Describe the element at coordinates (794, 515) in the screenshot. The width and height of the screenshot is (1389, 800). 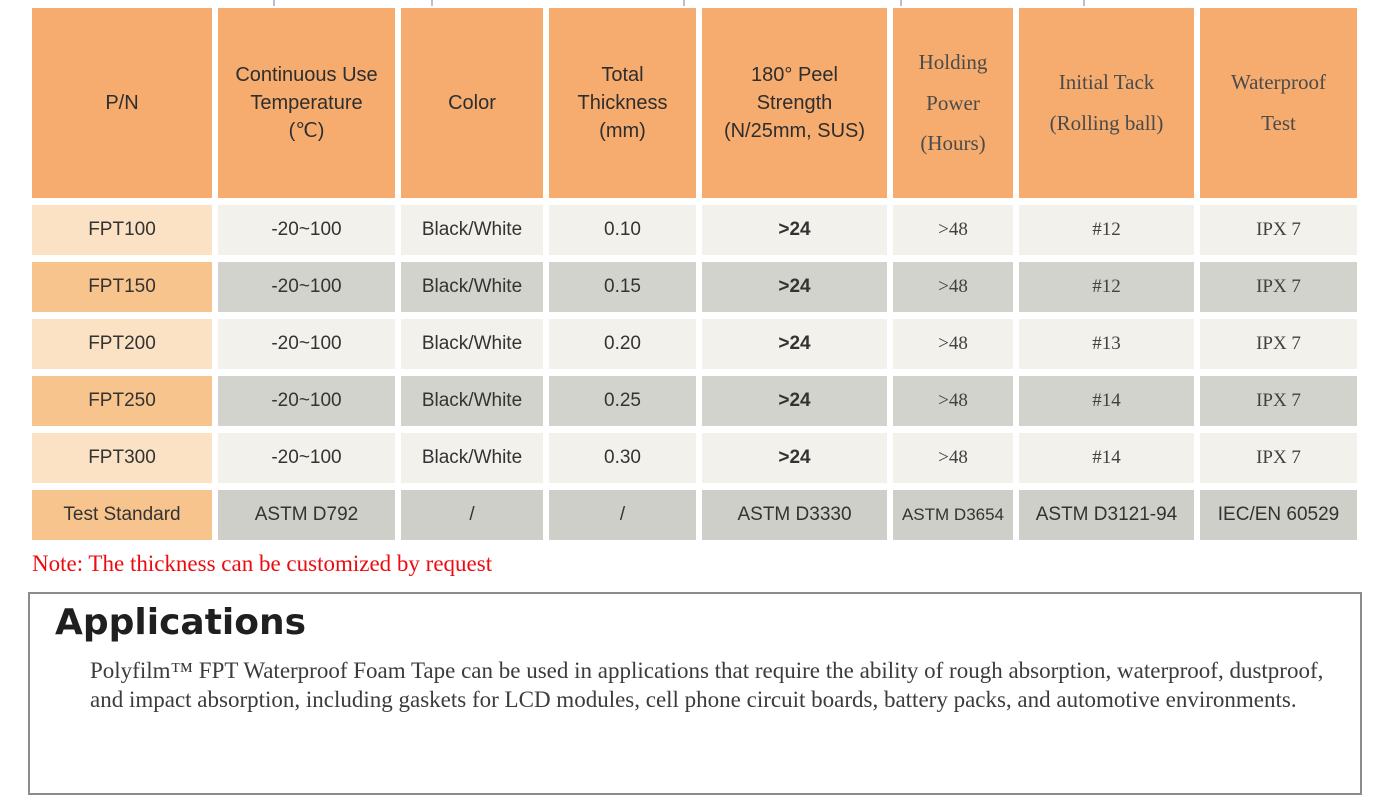
I see `cell-standard-peel: ASTM D3330` at that location.